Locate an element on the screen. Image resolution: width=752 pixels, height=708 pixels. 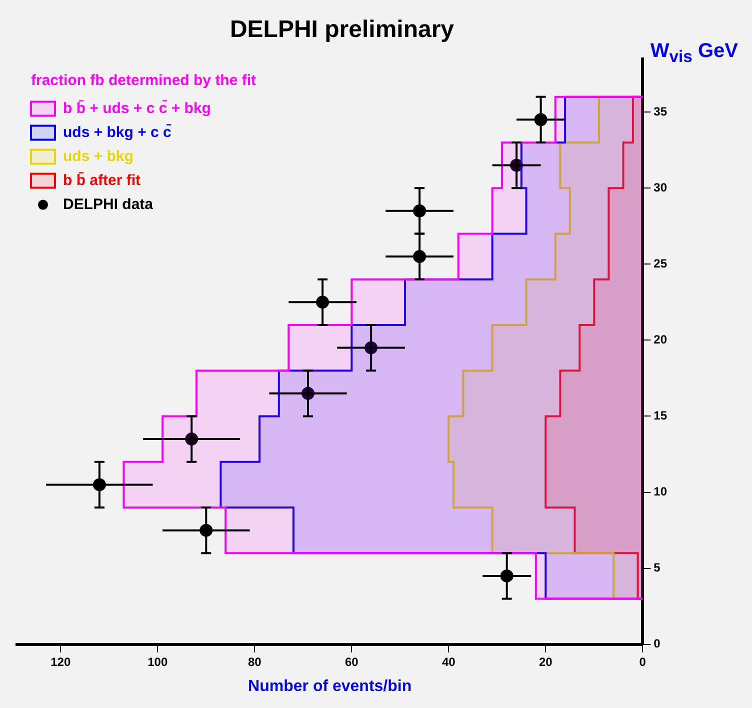
y-tick-label: 15 is located at coordinates (661, 415).